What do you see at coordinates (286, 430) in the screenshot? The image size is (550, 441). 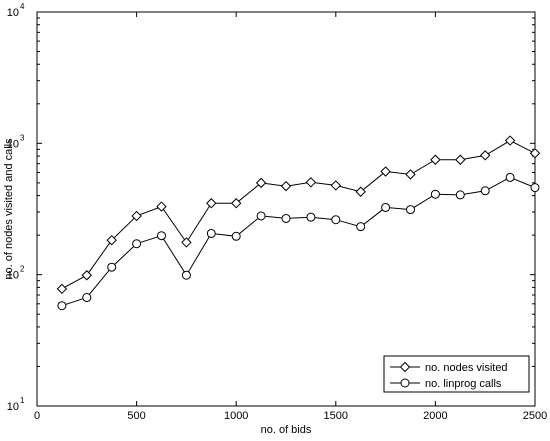 I see `x-axis-label: no. of bids` at bounding box center [286, 430].